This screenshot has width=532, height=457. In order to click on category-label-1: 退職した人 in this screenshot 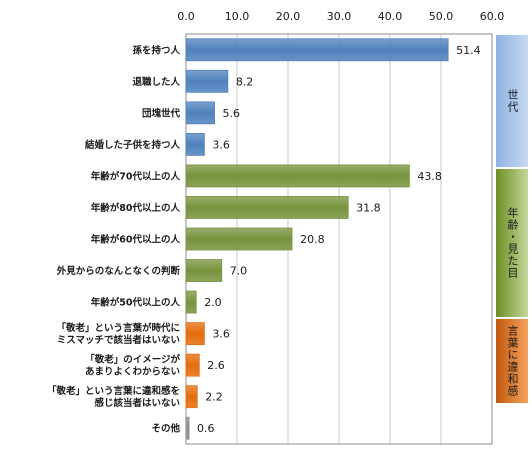, I will do `click(156, 82)`.